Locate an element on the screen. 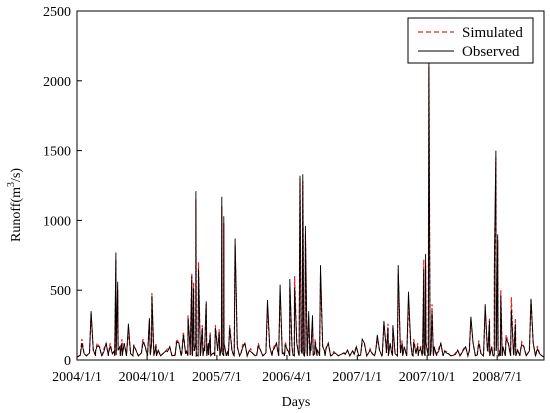 Image resolution: width=550 pixels, height=413 pixels. x-tick-label: 2005/7/1 is located at coordinates (217, 377).